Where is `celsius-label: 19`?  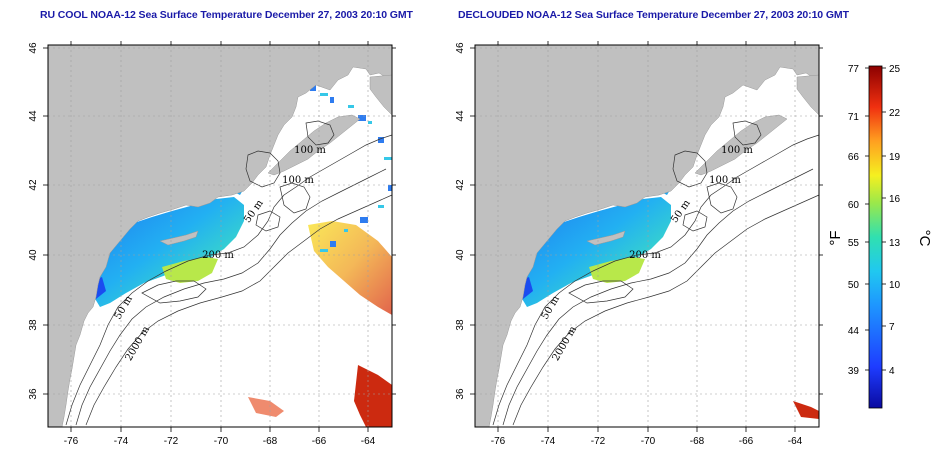
celsius-label: 19 is located at coordinates (895, 157).